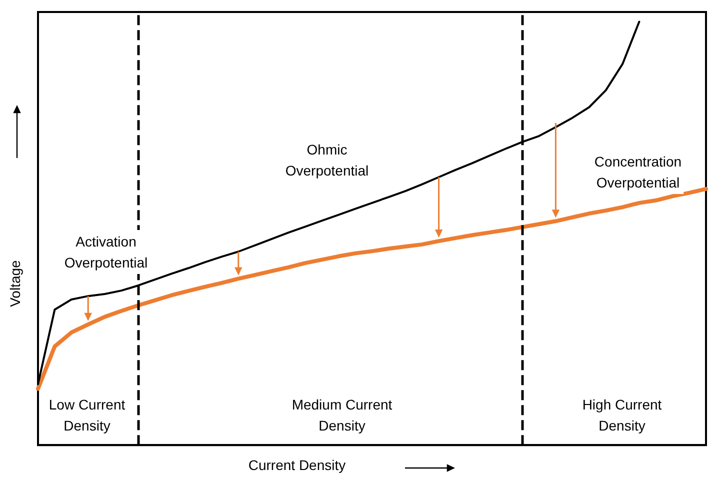 The height and width of the screenshot is (477, 709). What do you see at coordinates (638, 172) in the screenshot?
I see `annotation: Concentration Overpotential` at bounding box center [638, 172].